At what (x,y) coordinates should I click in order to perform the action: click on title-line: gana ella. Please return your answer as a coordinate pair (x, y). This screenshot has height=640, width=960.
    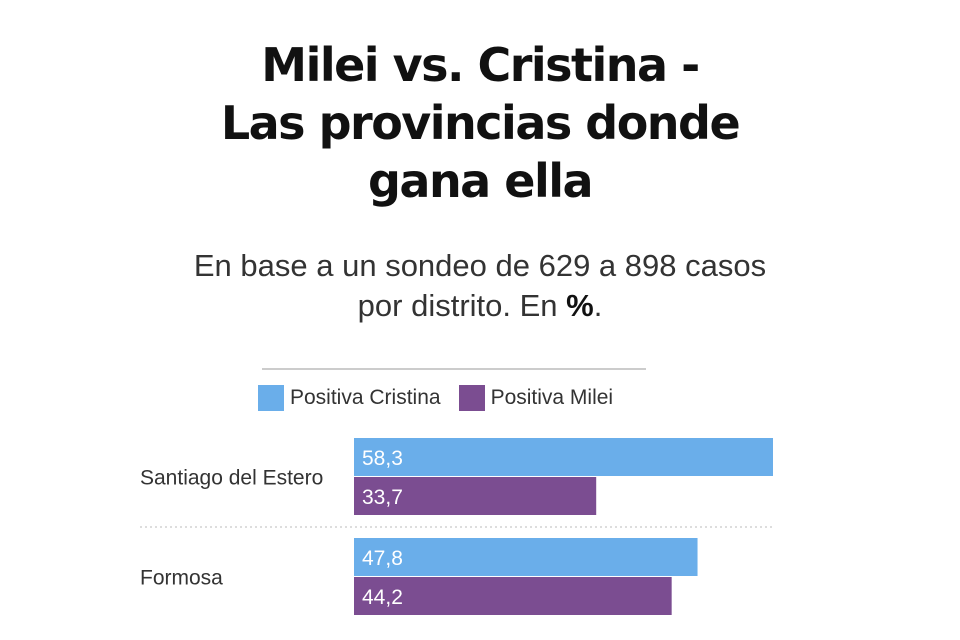
    Looking at the image, I should click on (480, 181).